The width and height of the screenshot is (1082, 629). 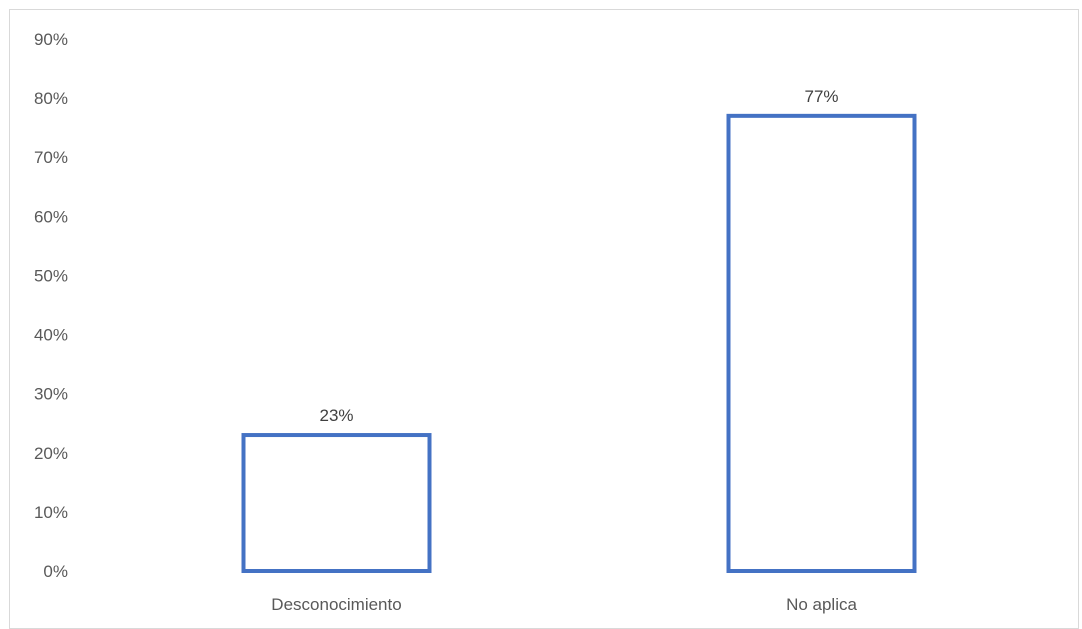 I want to click on x-axis: Desconocimiento No aplica, so click(x=564, y=604).